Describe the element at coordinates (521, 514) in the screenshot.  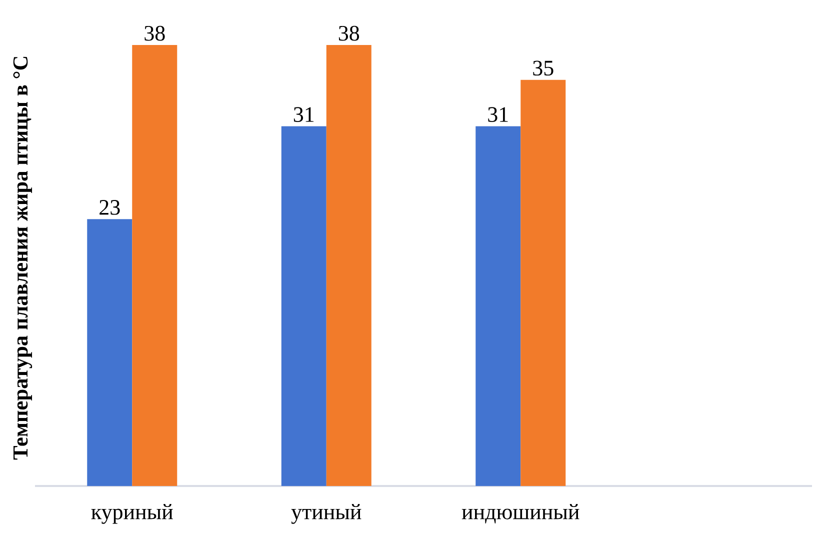
I see `x-tick-label: индюшиный` at that location.